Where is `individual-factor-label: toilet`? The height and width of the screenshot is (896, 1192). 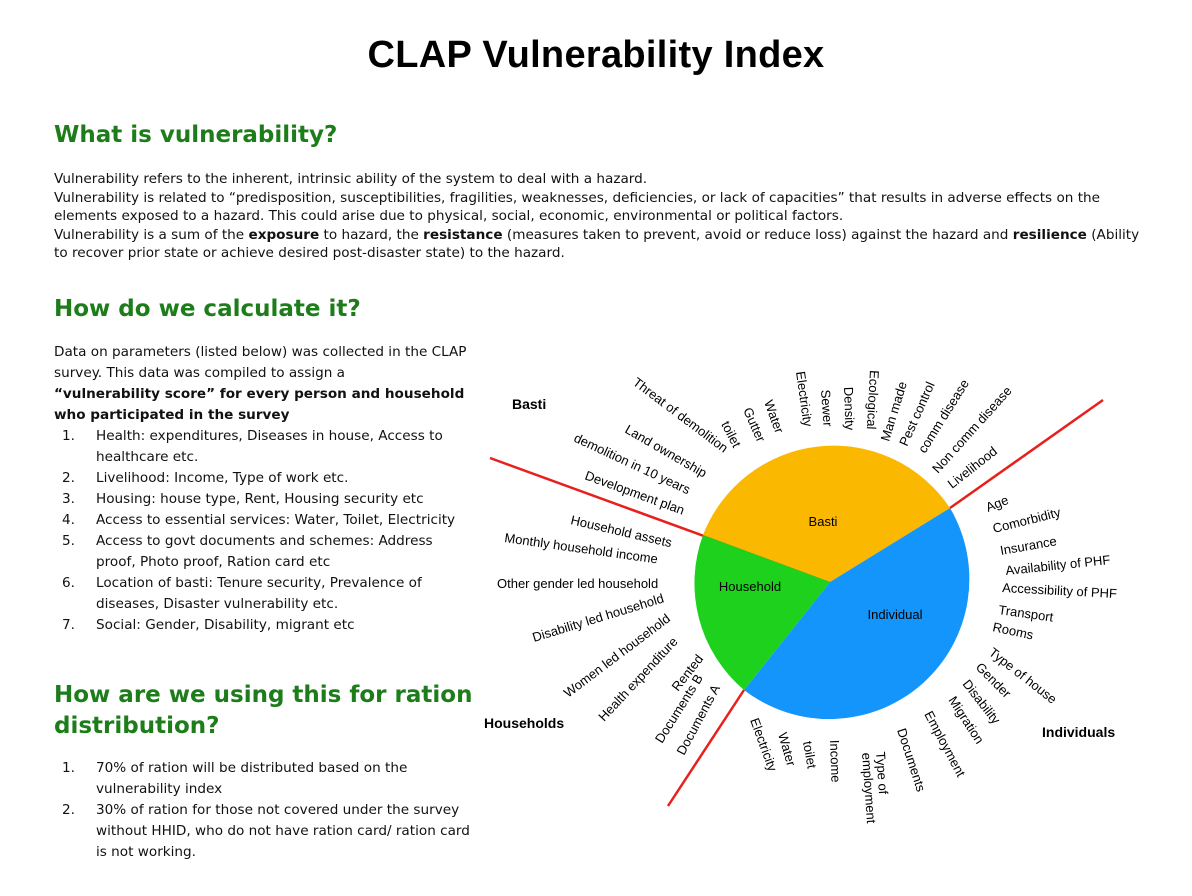 individual-factor-label: toilet is located at coordinates (810, 755).